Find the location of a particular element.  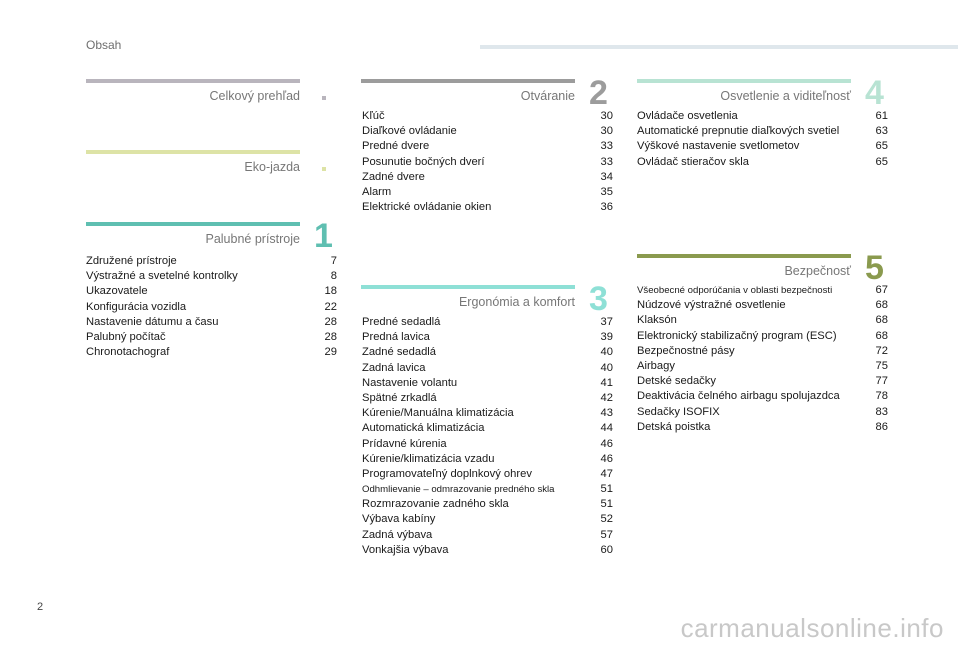

toc-entry-page: 61 is located at coordinates (881, 116).